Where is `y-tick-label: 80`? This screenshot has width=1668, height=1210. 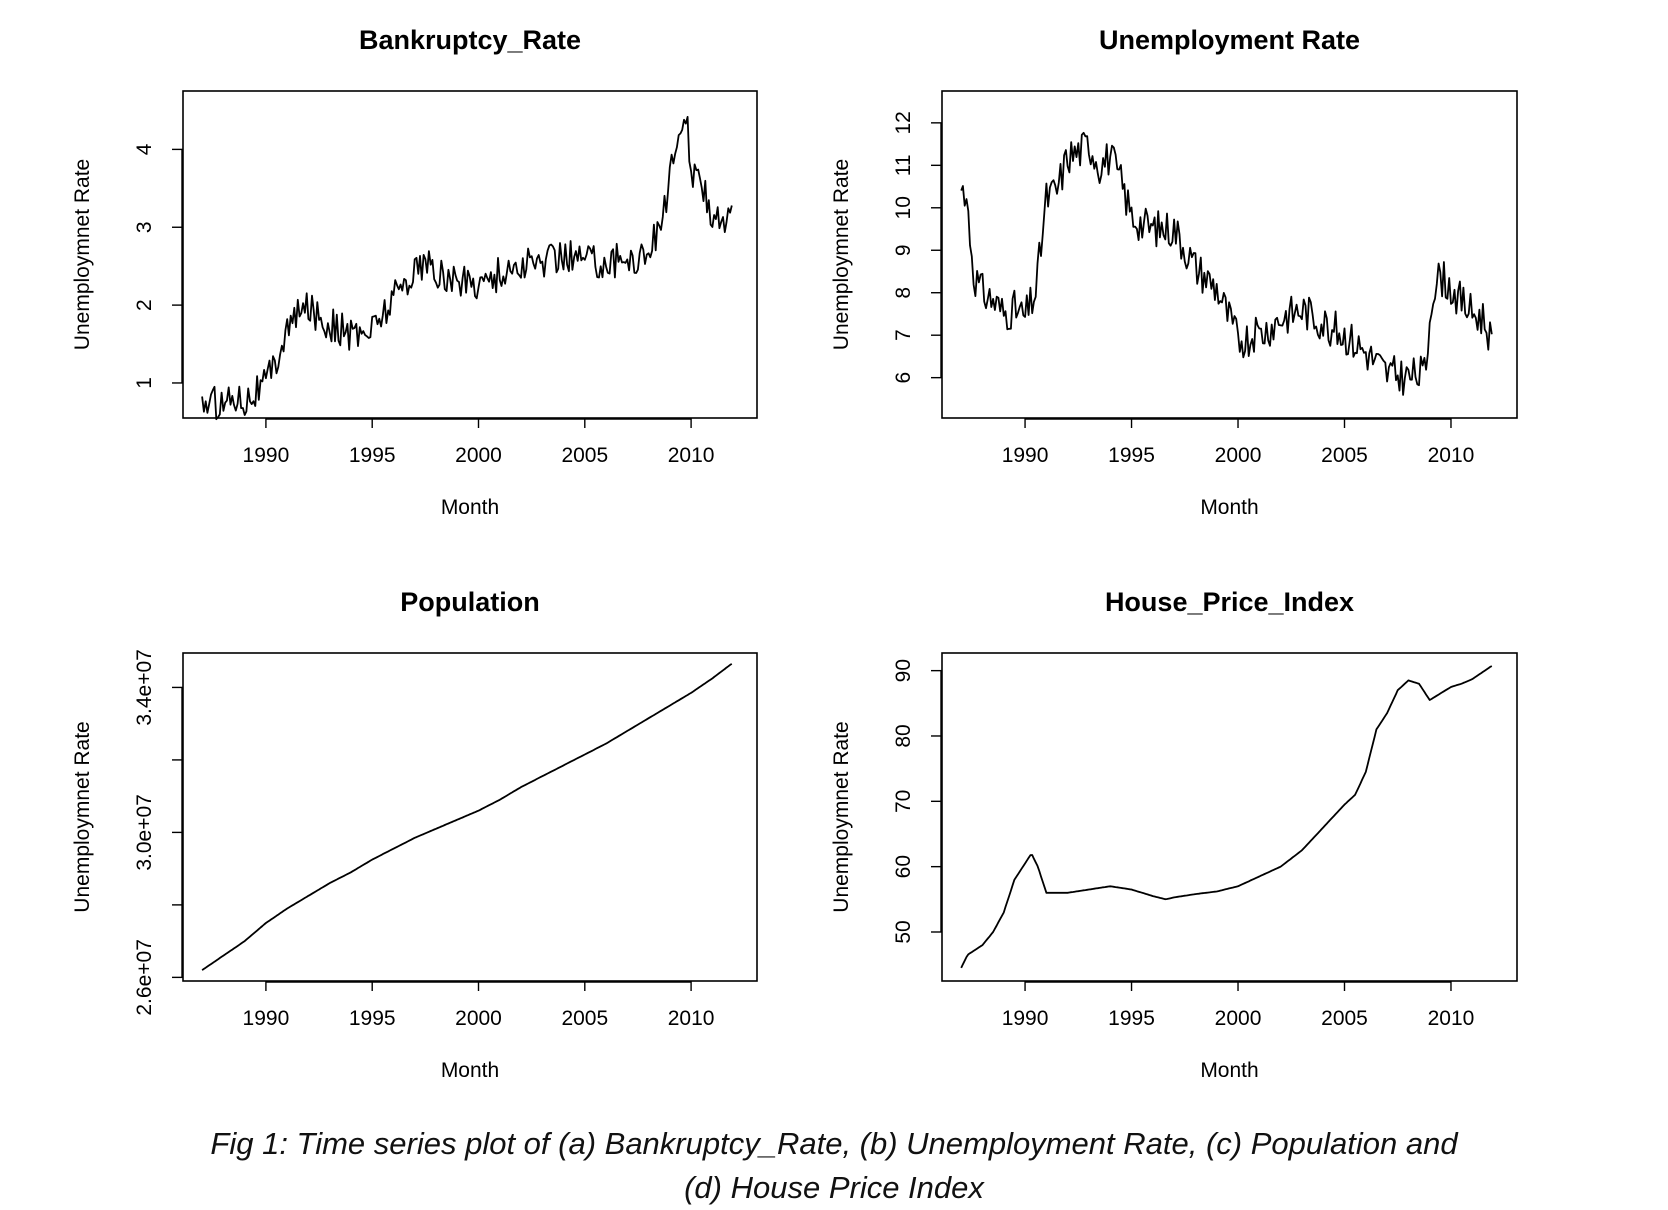 y-tick-label: 80 is located at coordinates (903, 735).